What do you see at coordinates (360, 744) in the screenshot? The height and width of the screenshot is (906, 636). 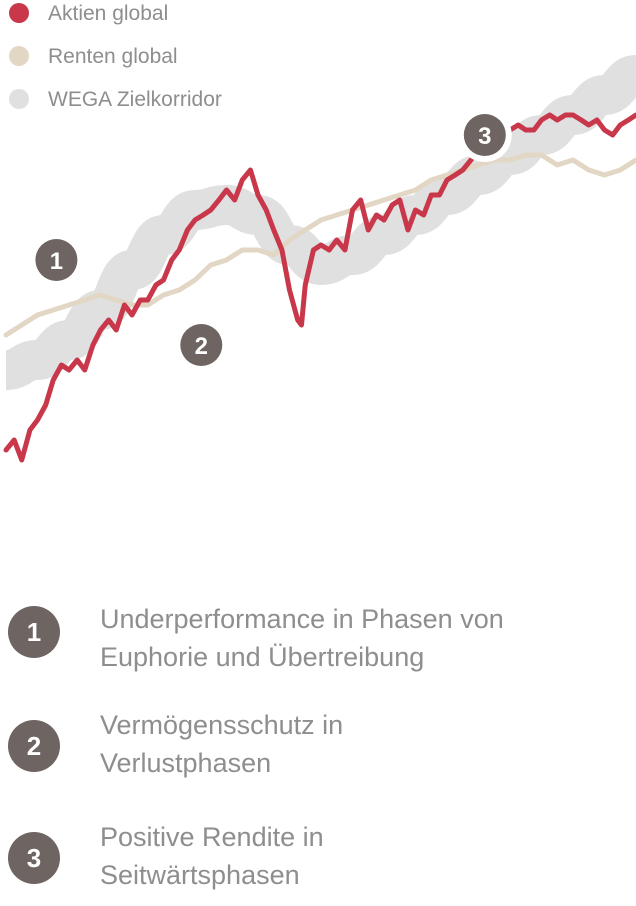 I see `note-text-2: Vermögensschutz in Verlustphasen` at bounding box center [360, 744].